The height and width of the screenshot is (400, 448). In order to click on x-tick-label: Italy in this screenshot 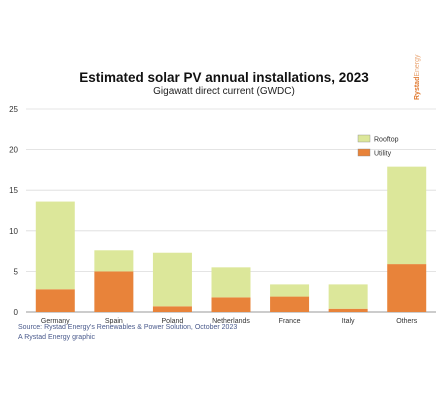, I will do `click(348, 321)`.